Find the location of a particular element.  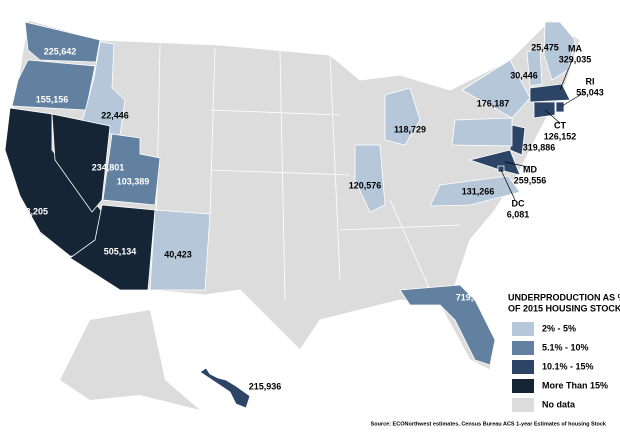

region-abbr: RI is located at coordinates (590, 81).